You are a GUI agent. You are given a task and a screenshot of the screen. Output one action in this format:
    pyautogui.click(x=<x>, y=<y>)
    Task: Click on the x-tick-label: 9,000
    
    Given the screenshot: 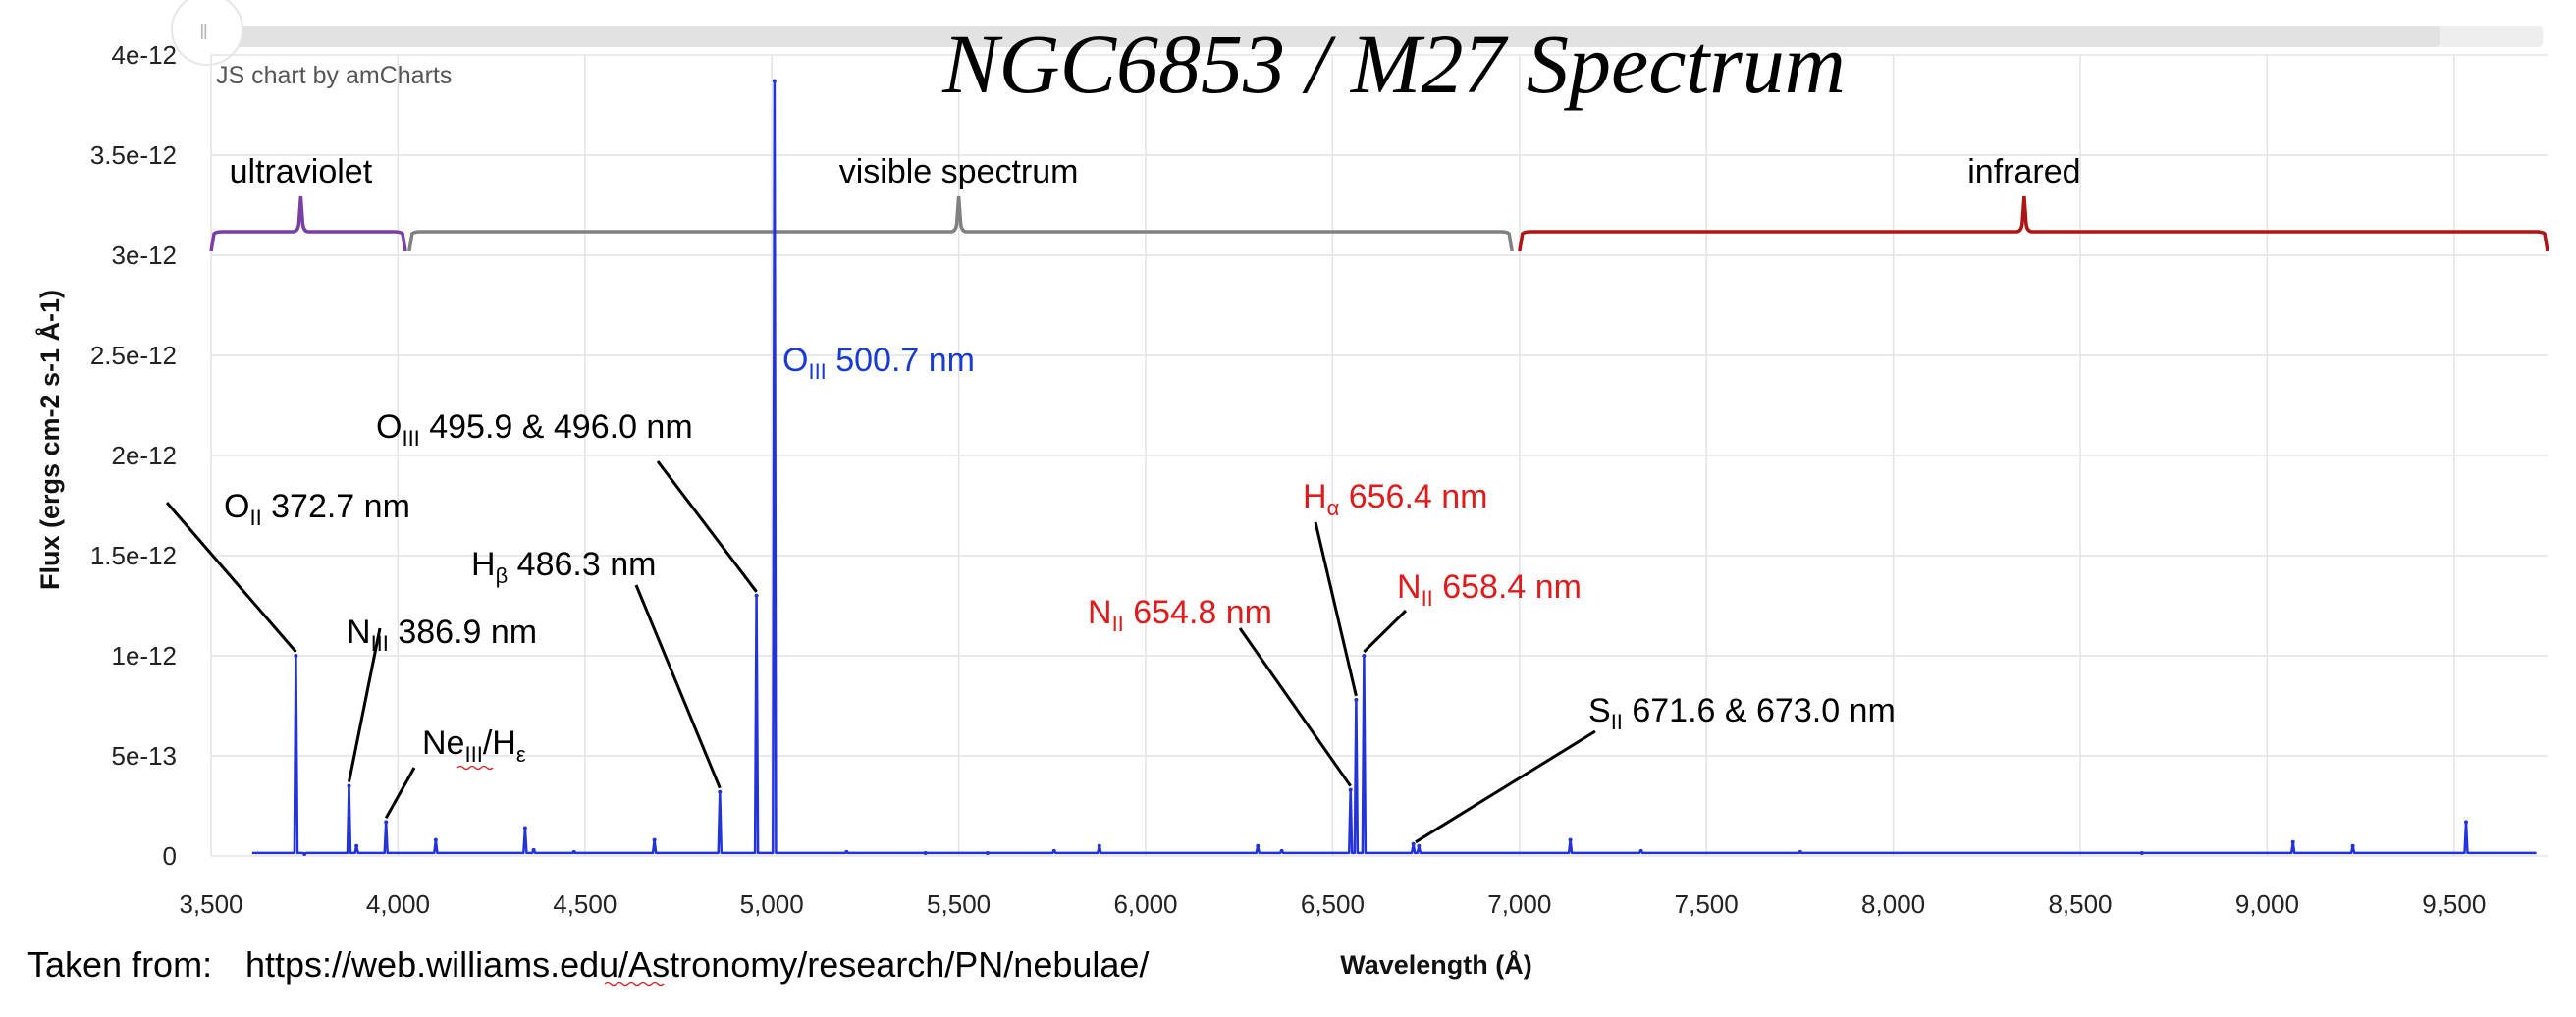 What is the action you would take?
    pyautogui.click(x=2267, y=904)
    